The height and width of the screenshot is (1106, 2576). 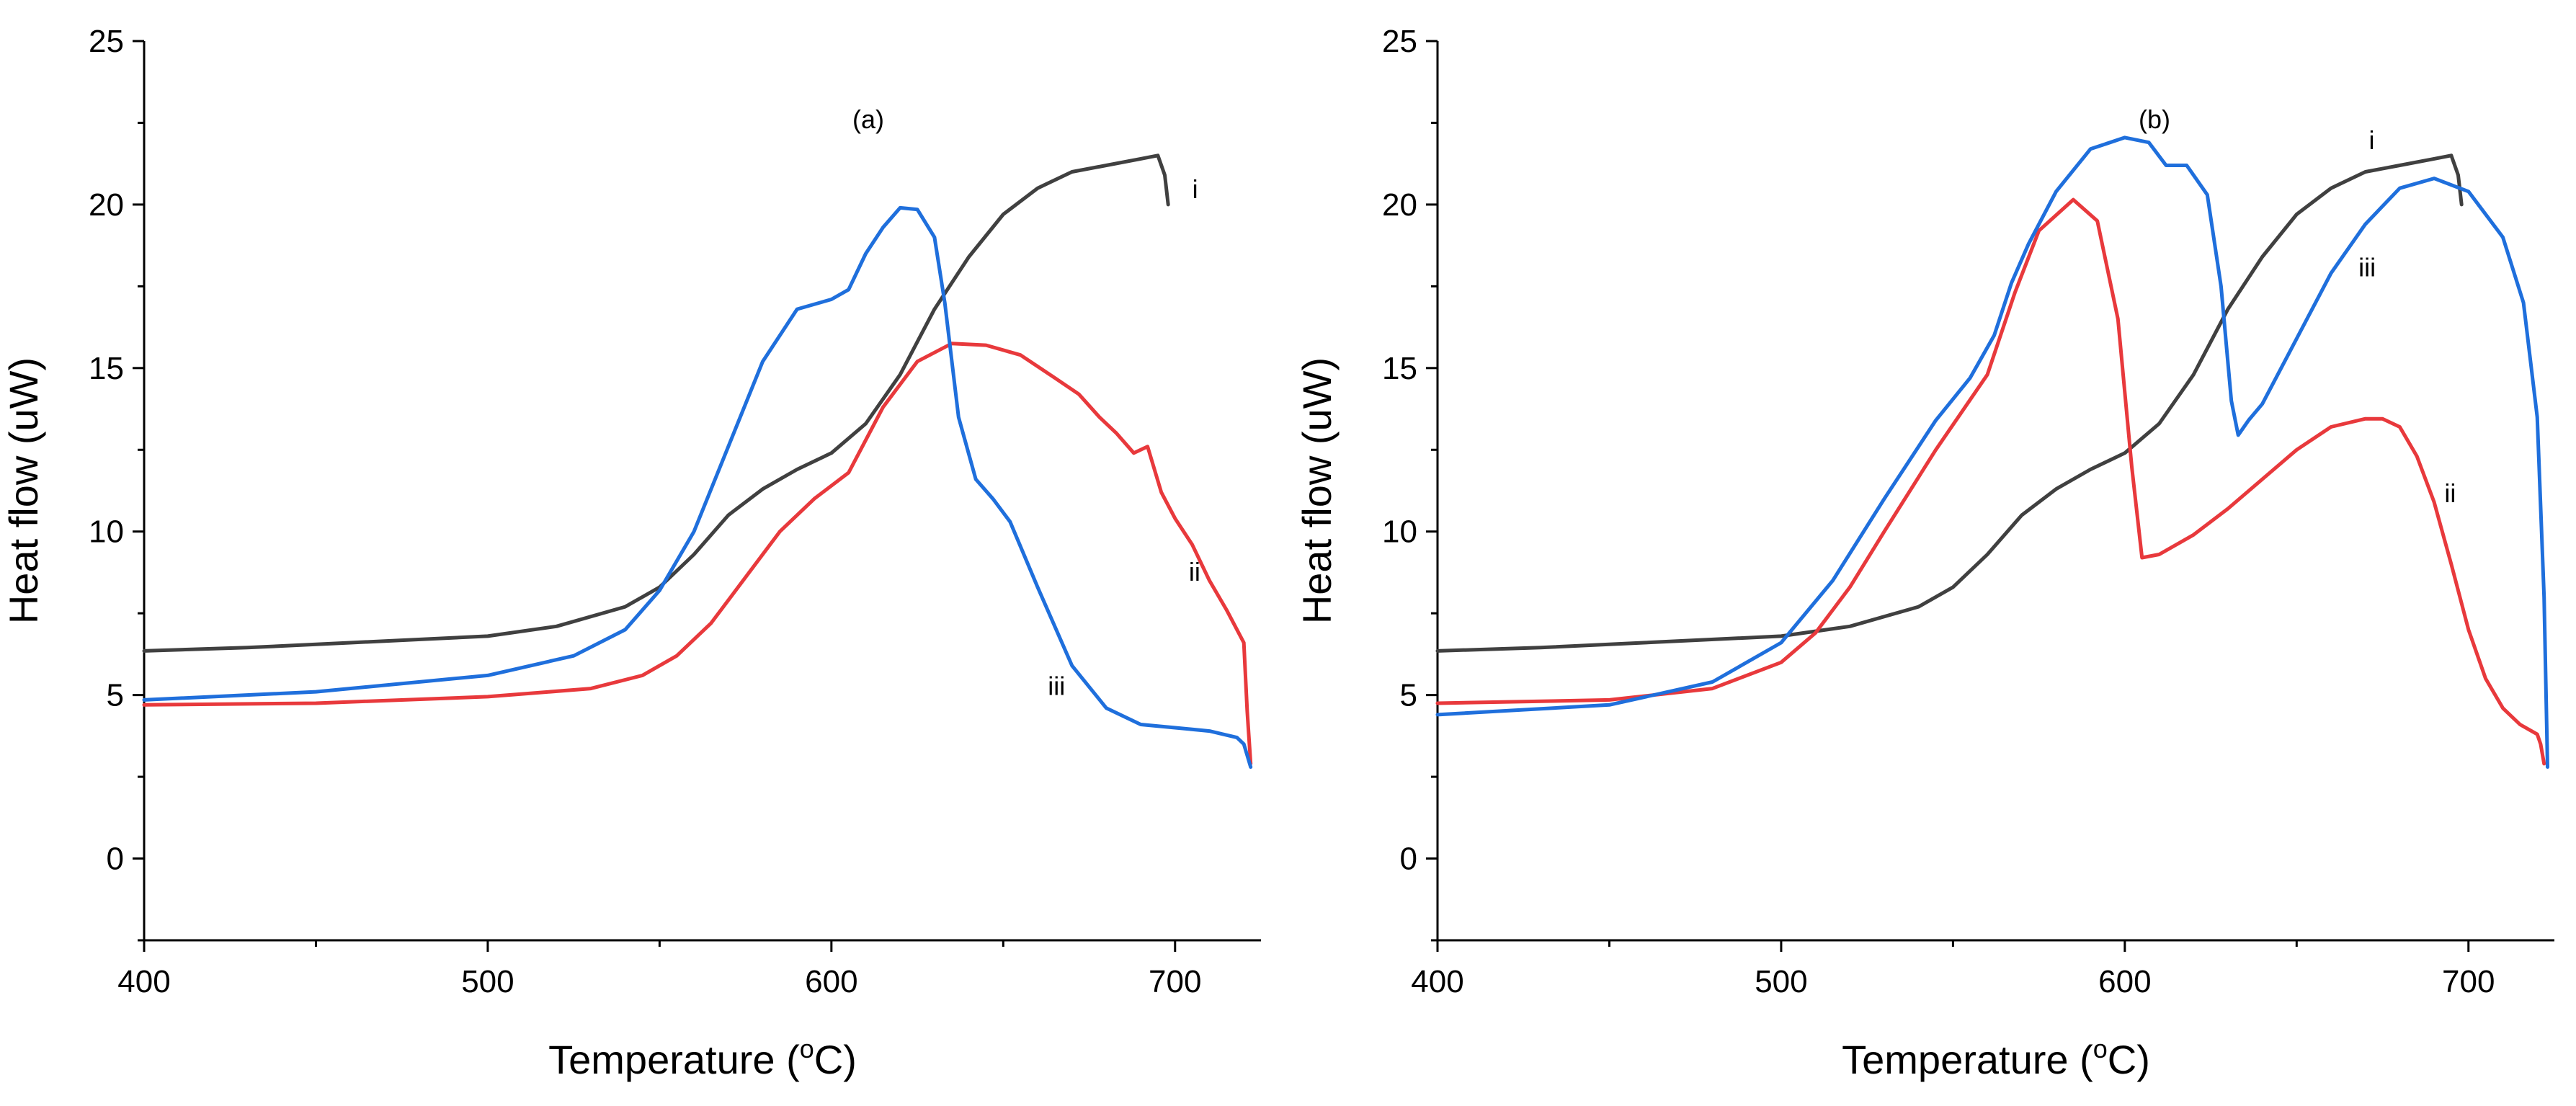 I want to click on panel-label-a: (a), so click(x=868, y=119).